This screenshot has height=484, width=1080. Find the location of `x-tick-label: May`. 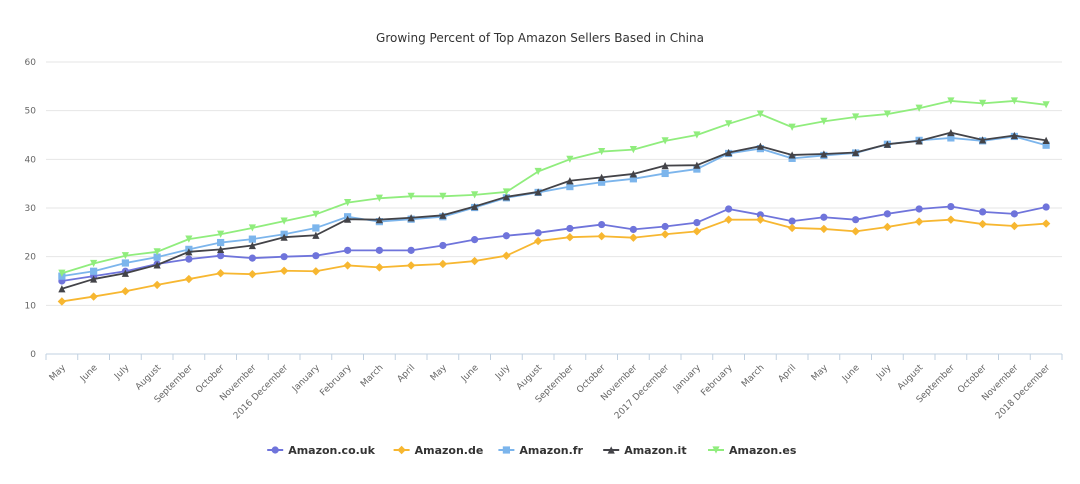

x-tick-label: May is located at coordinates (820, 373).